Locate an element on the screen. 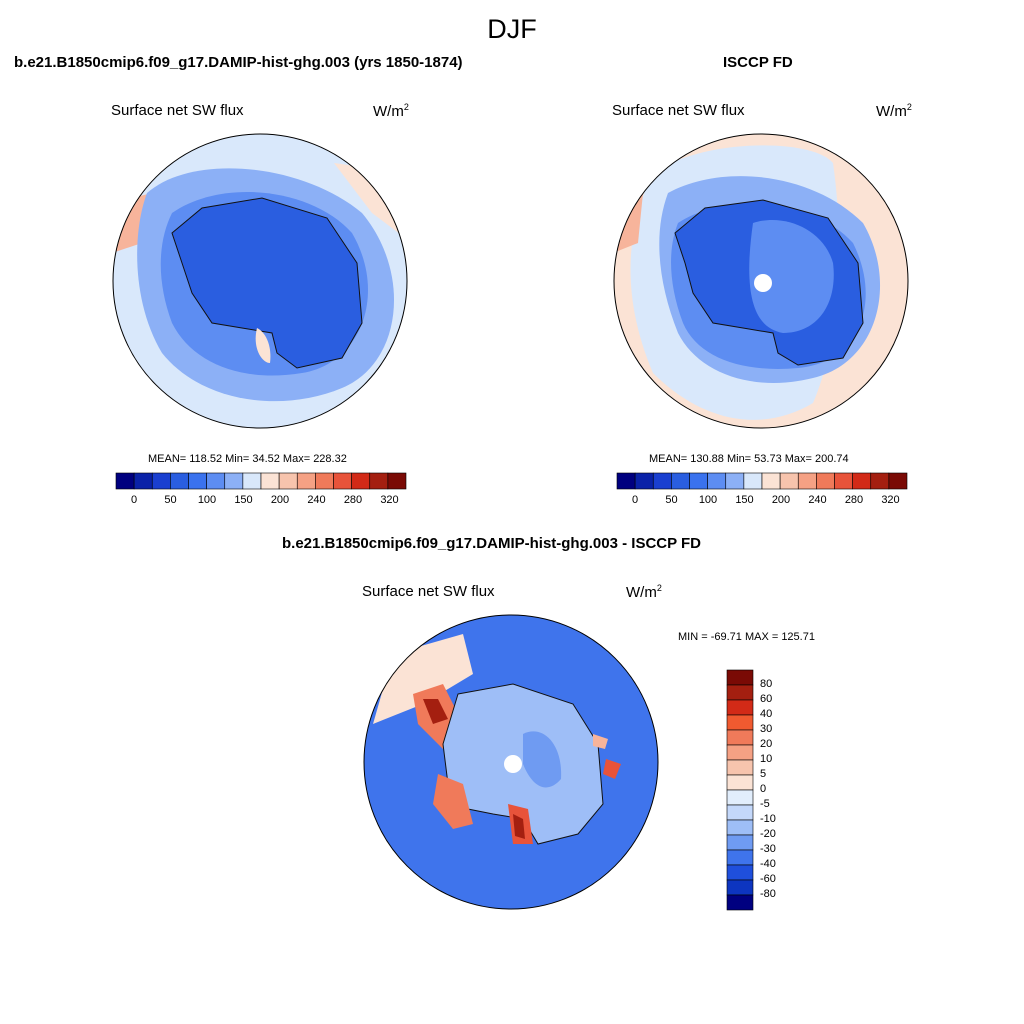 Image resolution: width=1024 pixels, height=1024 pixels. panel2-title: ISCCP FD is located at coordinates (758, 62).